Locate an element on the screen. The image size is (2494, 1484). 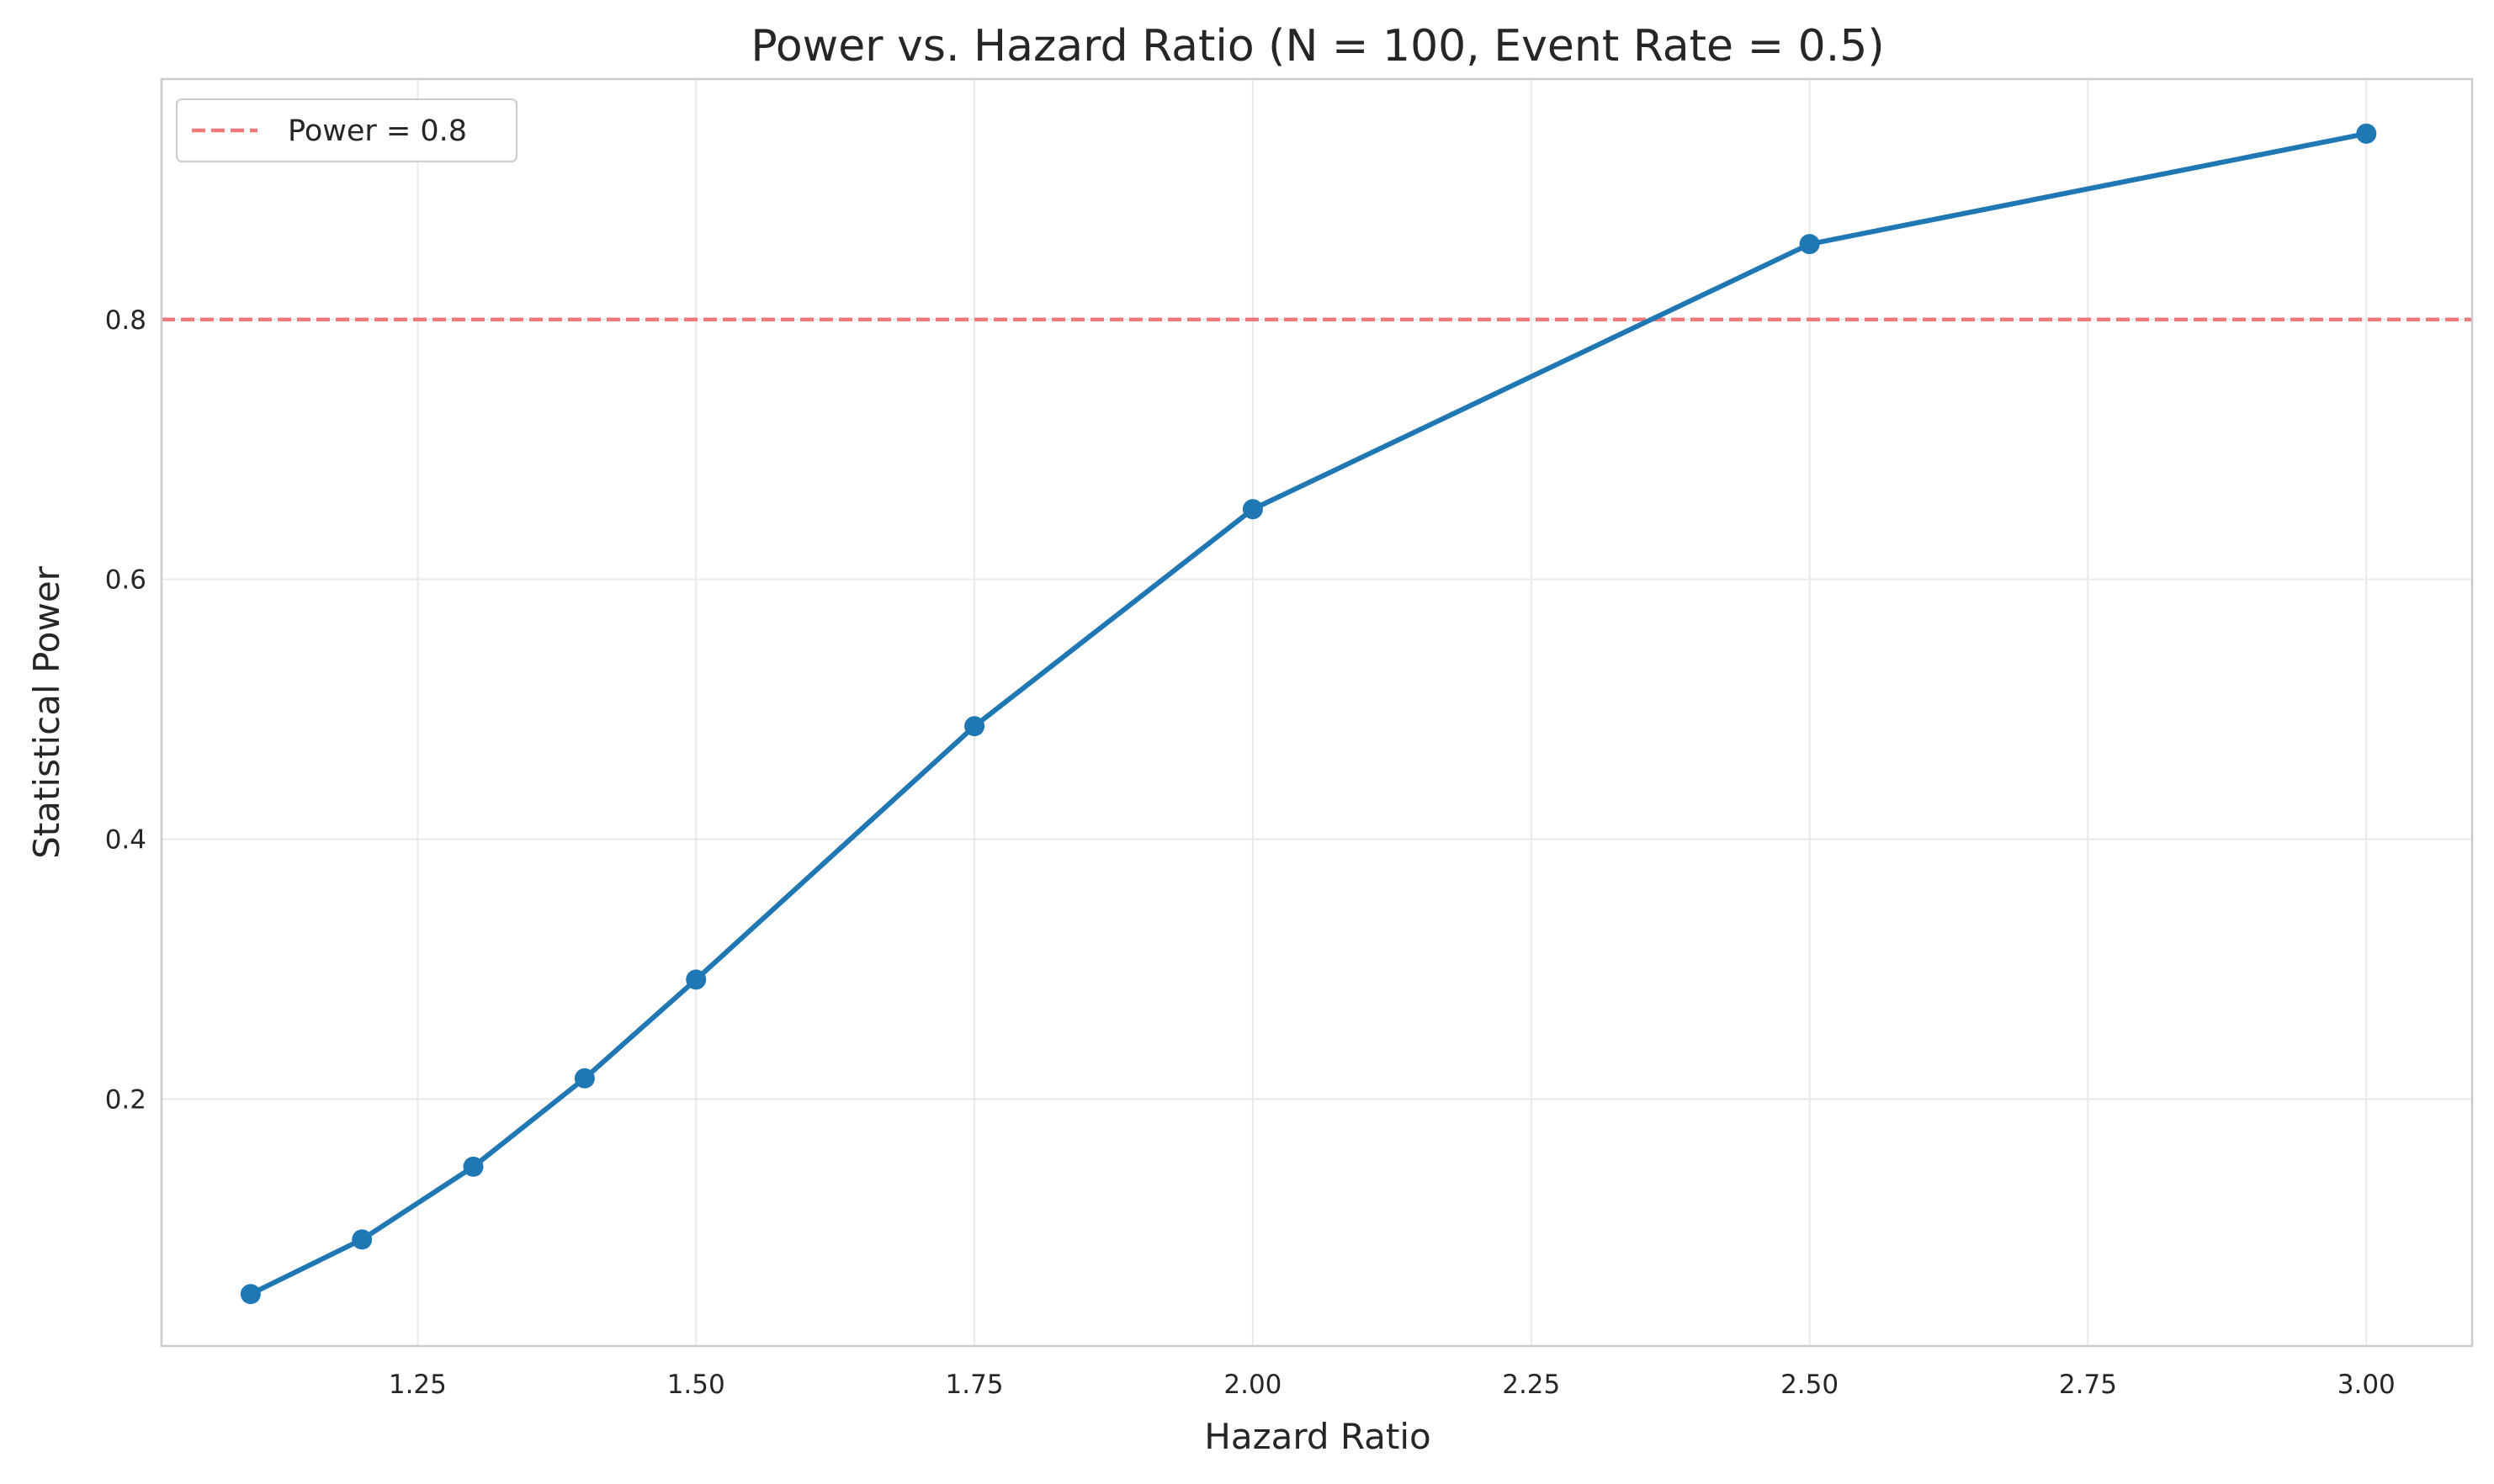
legend-entry-label: Power = 0.8 is located at coordinates (378, 131).